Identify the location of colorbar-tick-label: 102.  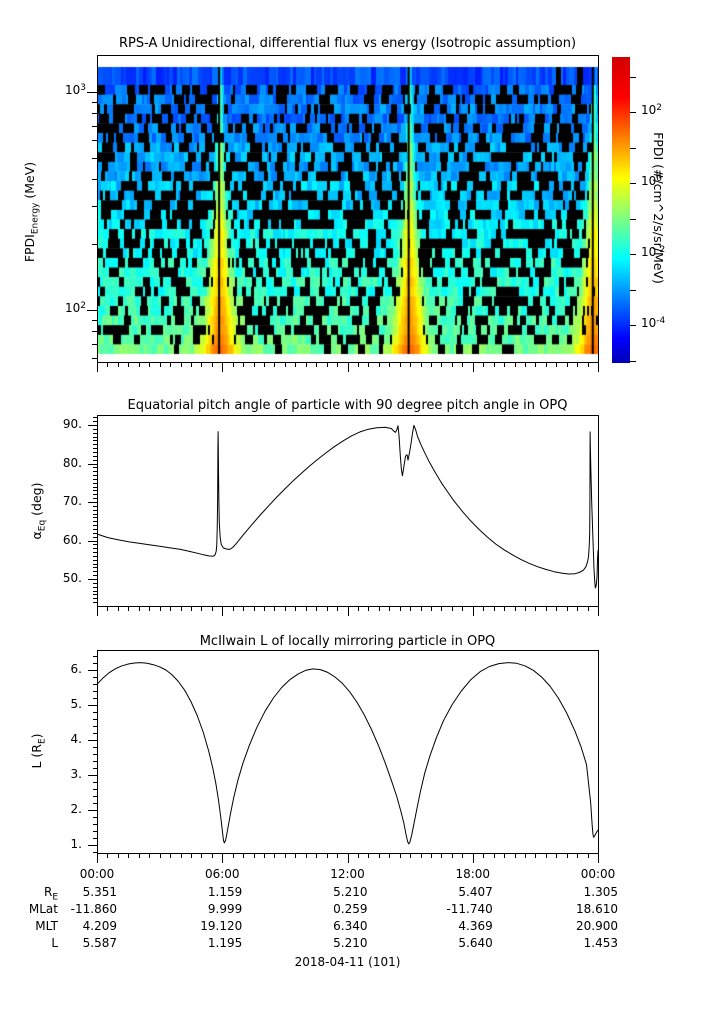
(652, 110).